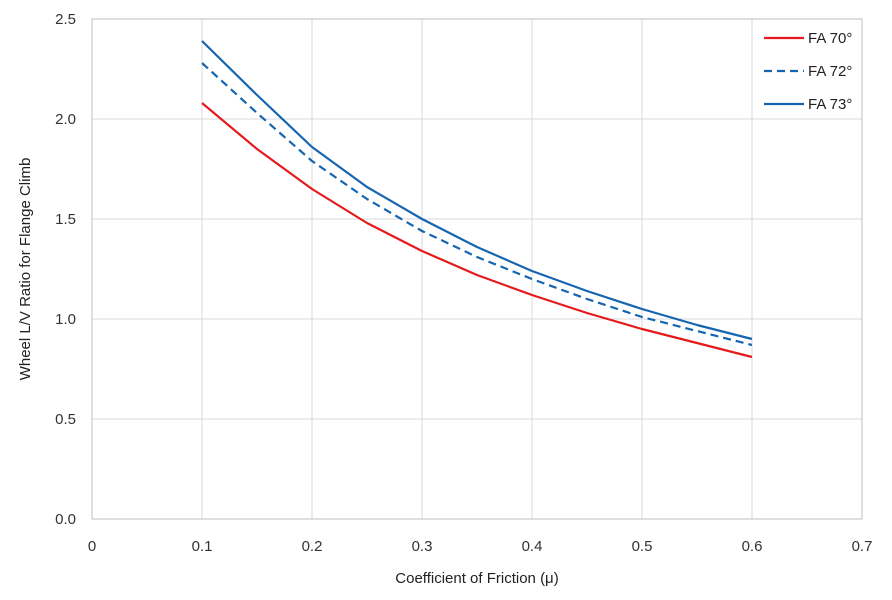  I want to click on legend-label-3: FA 73°, so click(830, 104).